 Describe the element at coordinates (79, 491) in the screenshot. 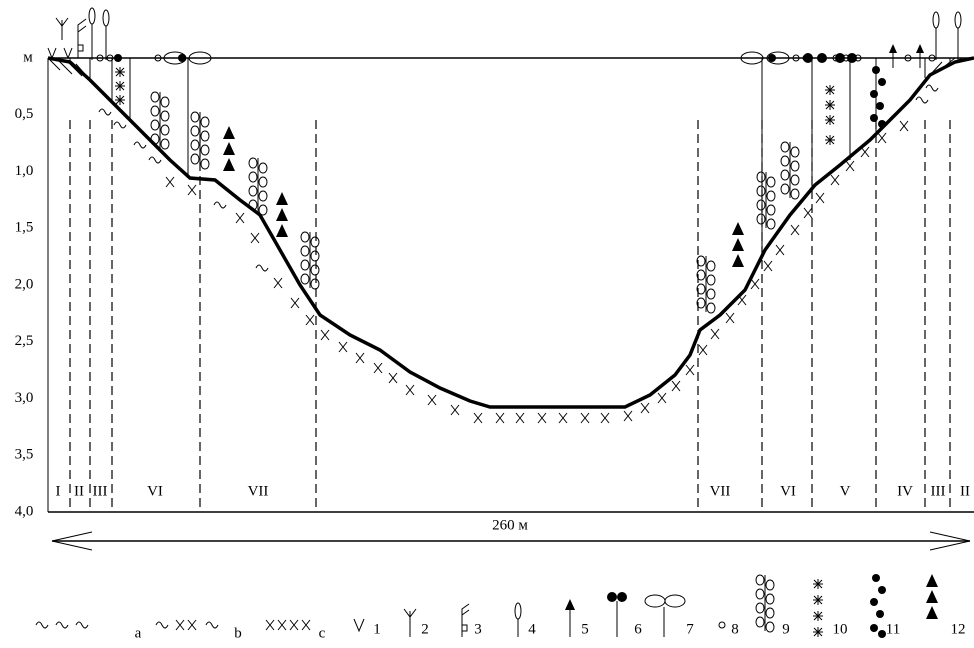

I see `zone-label: II` at that location.